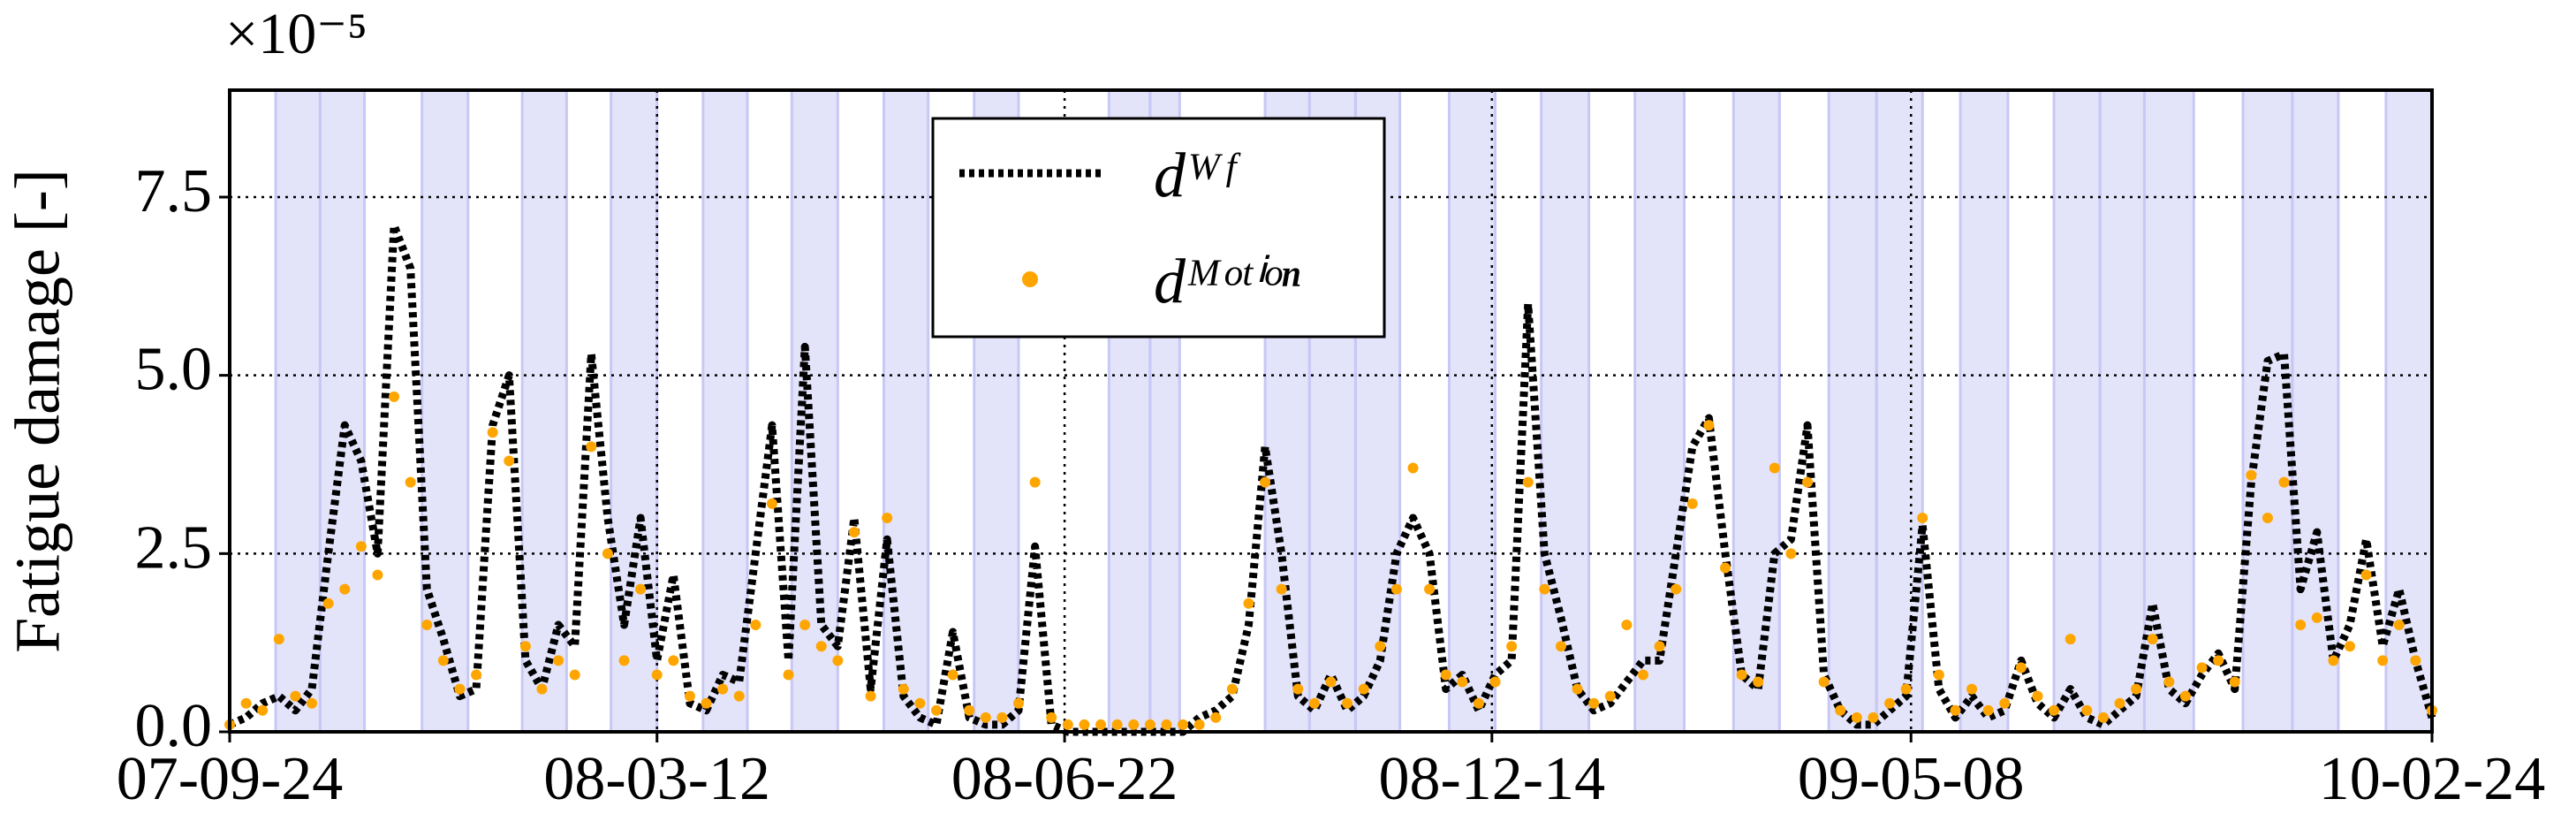 The image size is (2576, 837). I want to click on y-axis-label: Fatigue damage [-], so click(38, 411).